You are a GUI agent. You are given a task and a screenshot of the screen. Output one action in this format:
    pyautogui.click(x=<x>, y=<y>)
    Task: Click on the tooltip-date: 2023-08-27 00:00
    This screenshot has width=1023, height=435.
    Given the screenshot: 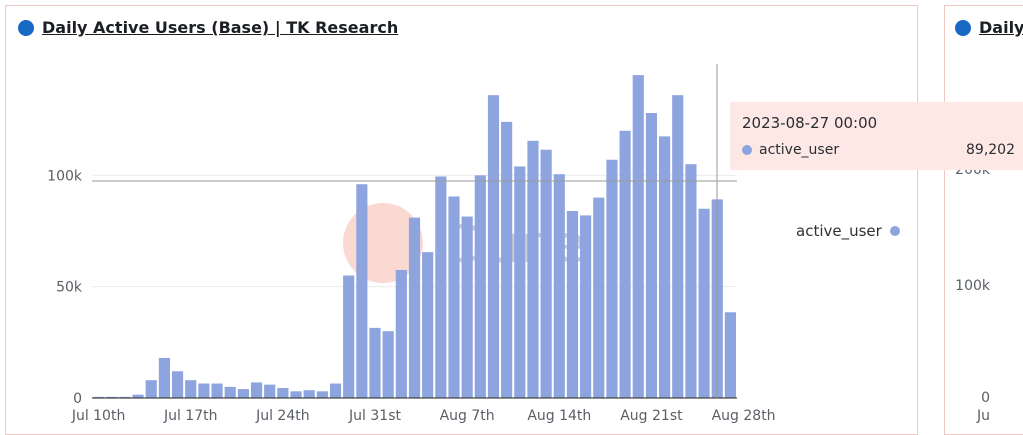 What is the action you would take?
    pyautogui.click(x=810, y=123)
    